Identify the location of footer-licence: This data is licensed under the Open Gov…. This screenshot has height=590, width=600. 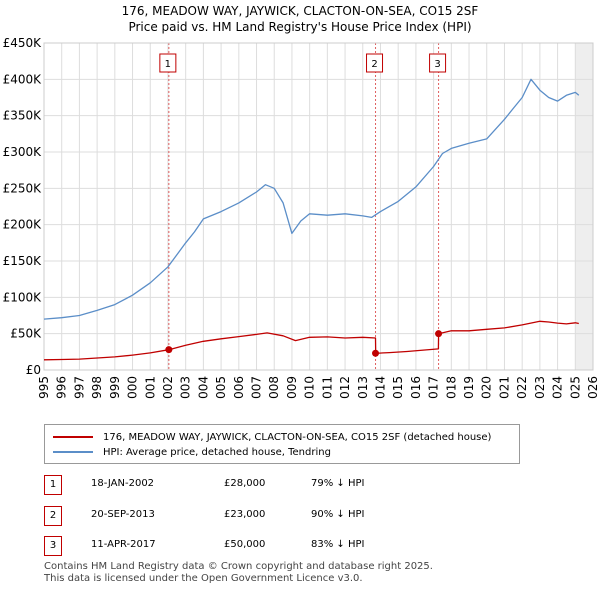
(203, 578).